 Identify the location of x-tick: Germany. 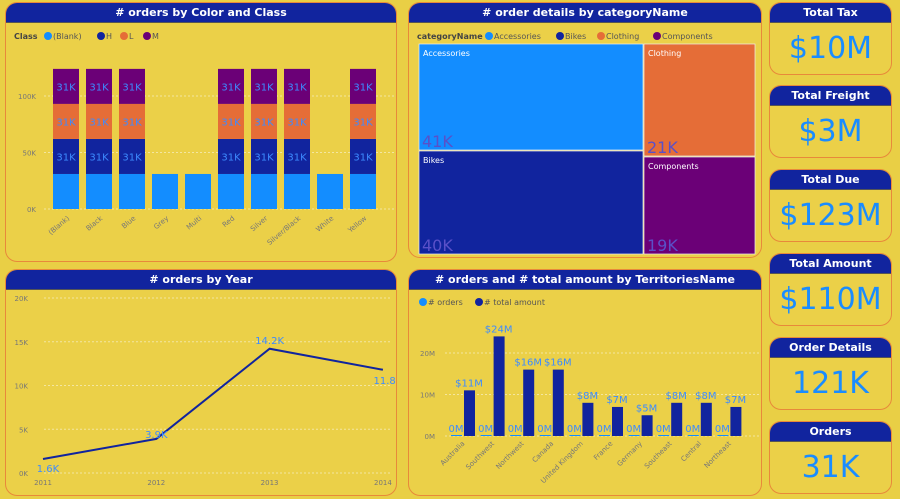
(630, 454).